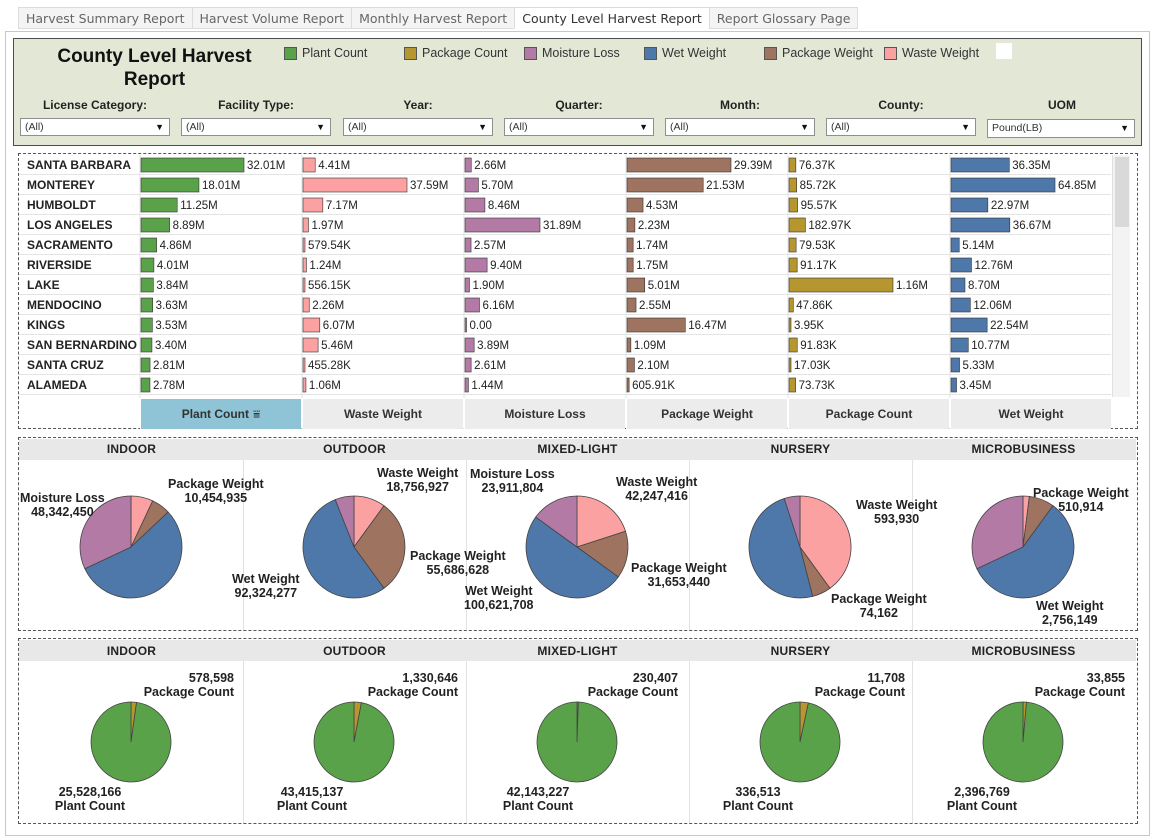 This screenshot has width=1155, height=839. I want to click on column-header-moisture-loss: Moisture Loss, so click(544, 414).